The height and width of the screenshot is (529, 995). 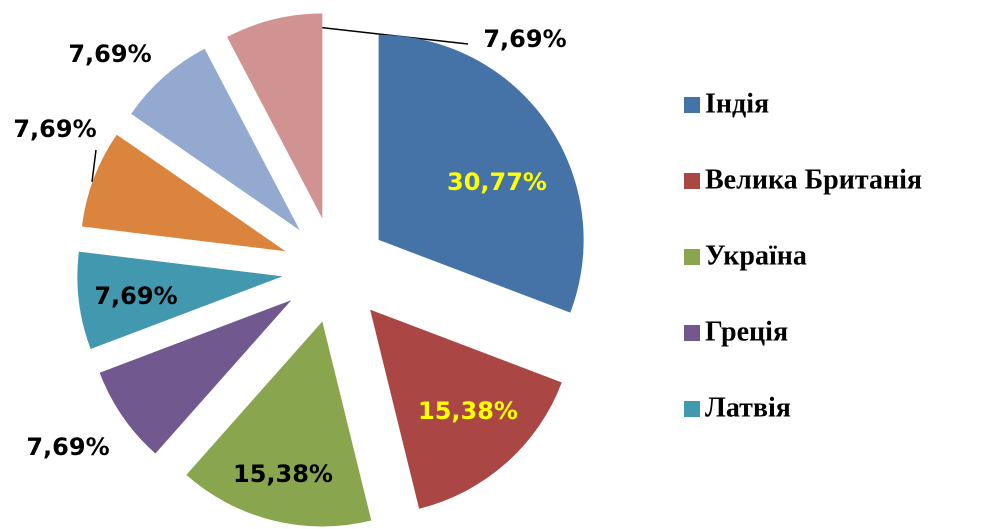 I want to click on legend-label: Латвія, so click(x=748, y=407).